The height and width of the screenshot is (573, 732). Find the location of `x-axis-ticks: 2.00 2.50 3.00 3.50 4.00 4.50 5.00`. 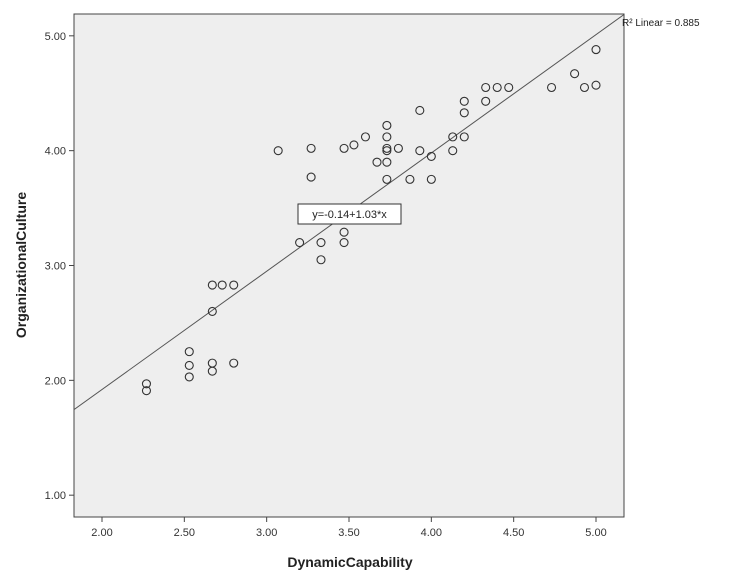

x-axis-ticks: 2.00 2.50 3.00 3.50 4.00 4.50 5.00 is located at coordinates (349, 528).